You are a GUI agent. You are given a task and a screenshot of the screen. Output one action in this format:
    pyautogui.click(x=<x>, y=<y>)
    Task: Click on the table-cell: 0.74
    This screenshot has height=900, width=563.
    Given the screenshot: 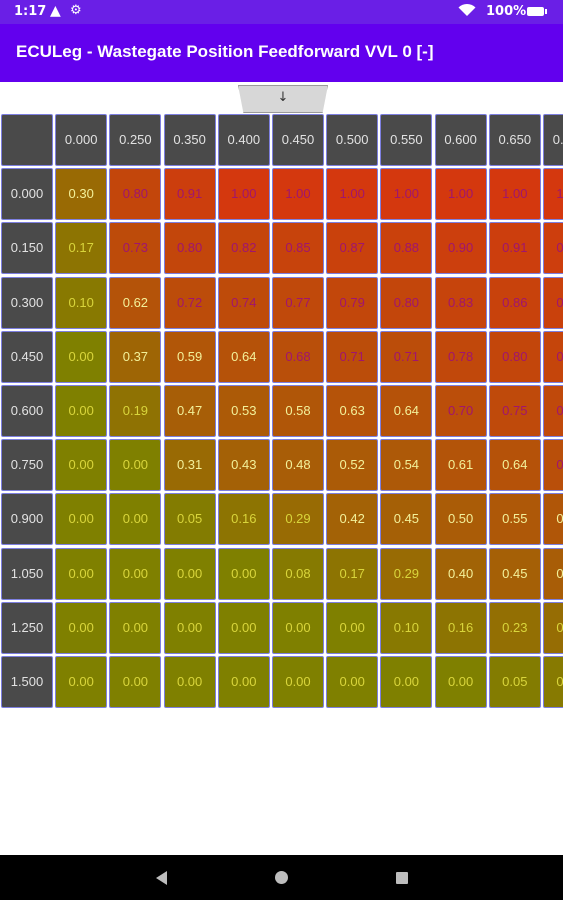 What is the action you would take?
    pyautogui.click(x=243, y=302)
    